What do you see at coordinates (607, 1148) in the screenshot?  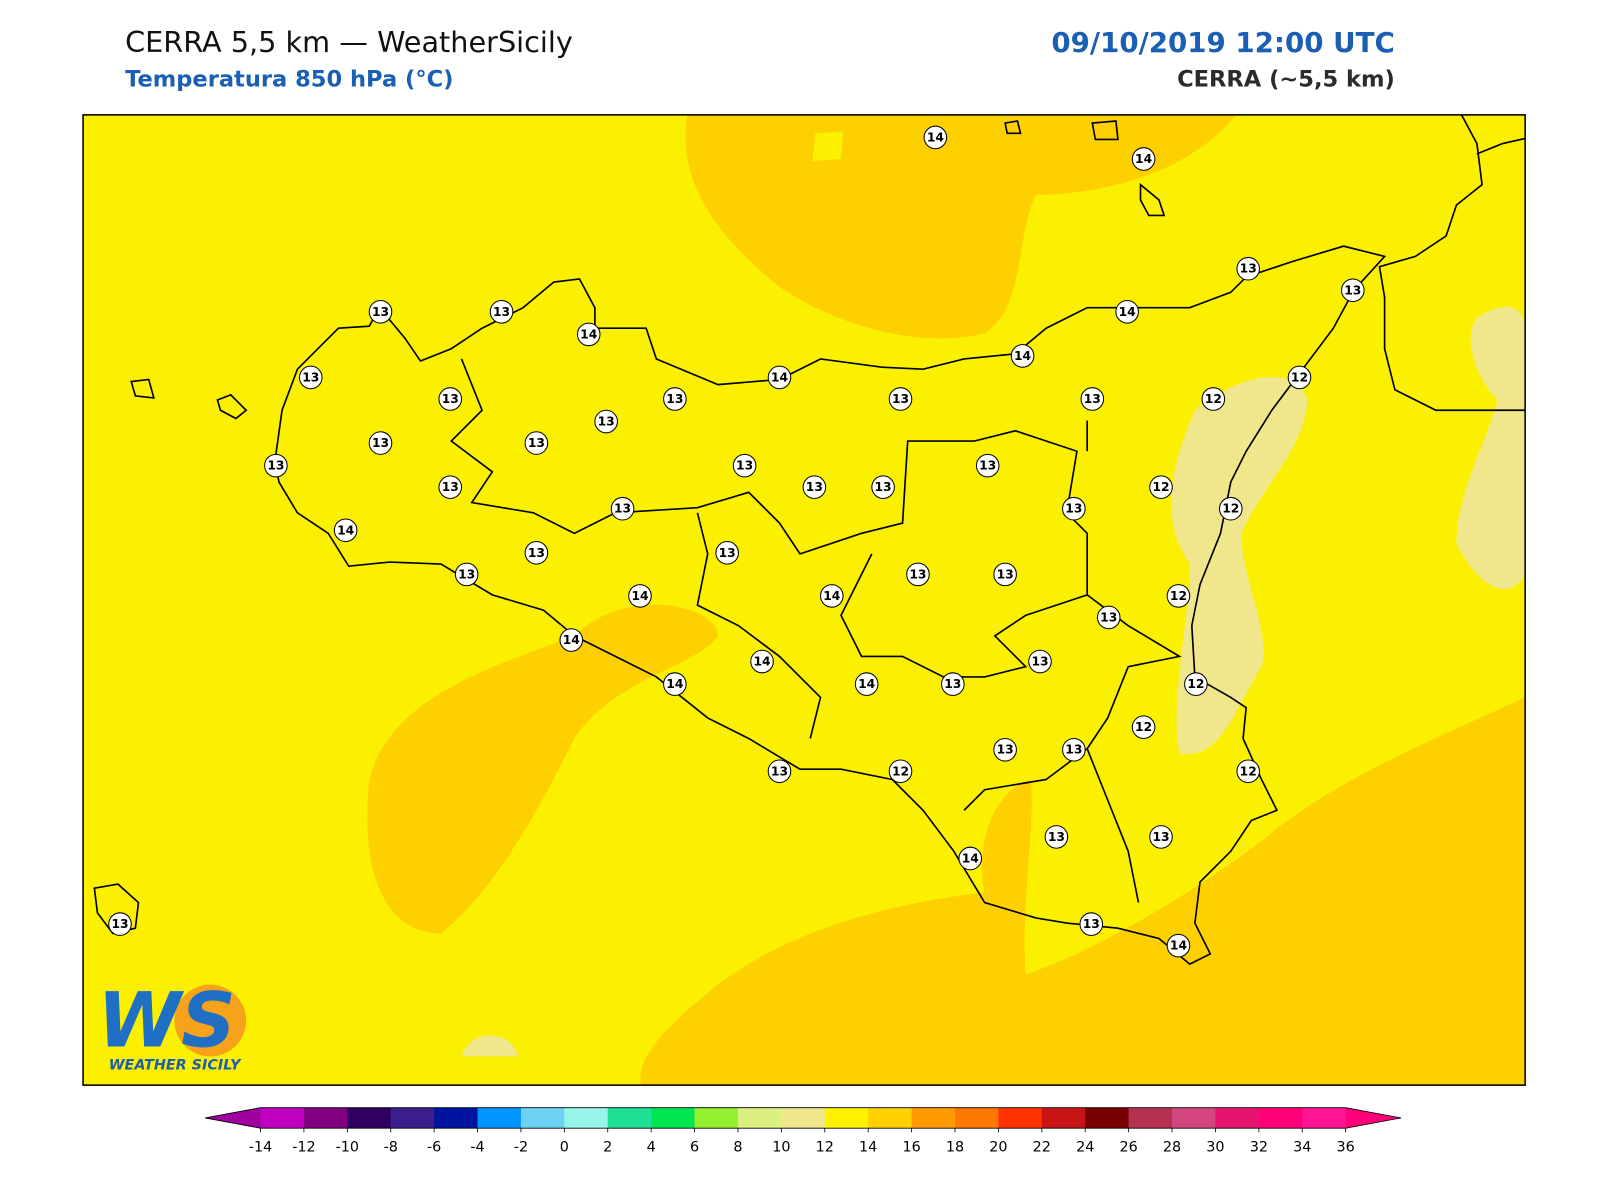 I see `colorbar-tick-label: 2` at bounding box center [607, 1148].